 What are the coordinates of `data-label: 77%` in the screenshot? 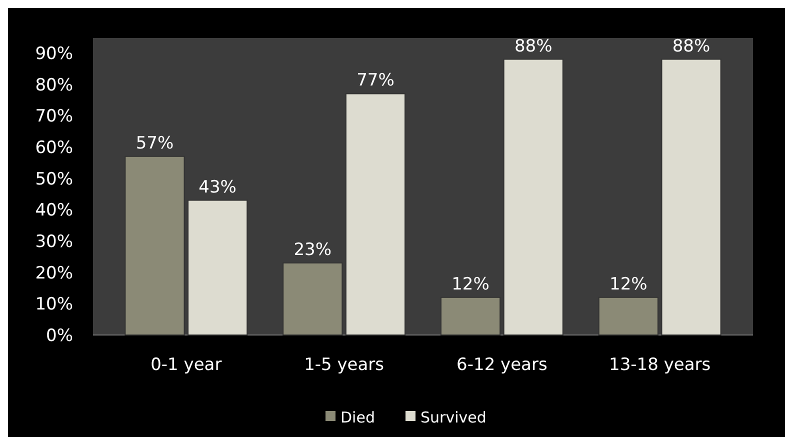 It's located at (375, 80).